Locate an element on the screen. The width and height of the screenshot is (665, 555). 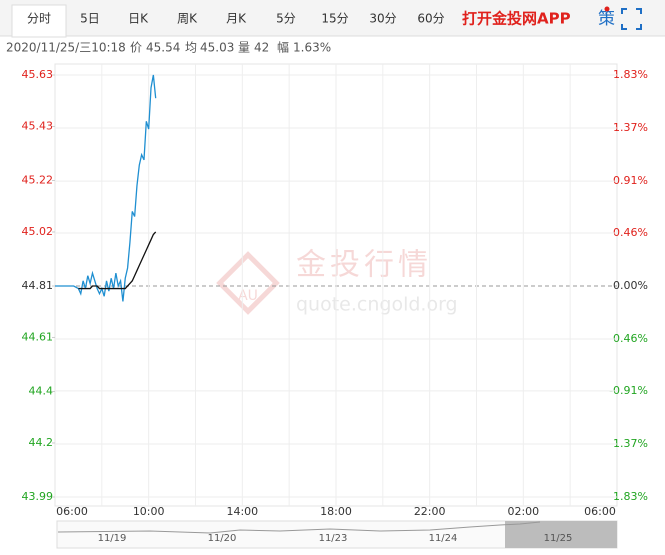
navigator-line is located at coordinates (299, 527).